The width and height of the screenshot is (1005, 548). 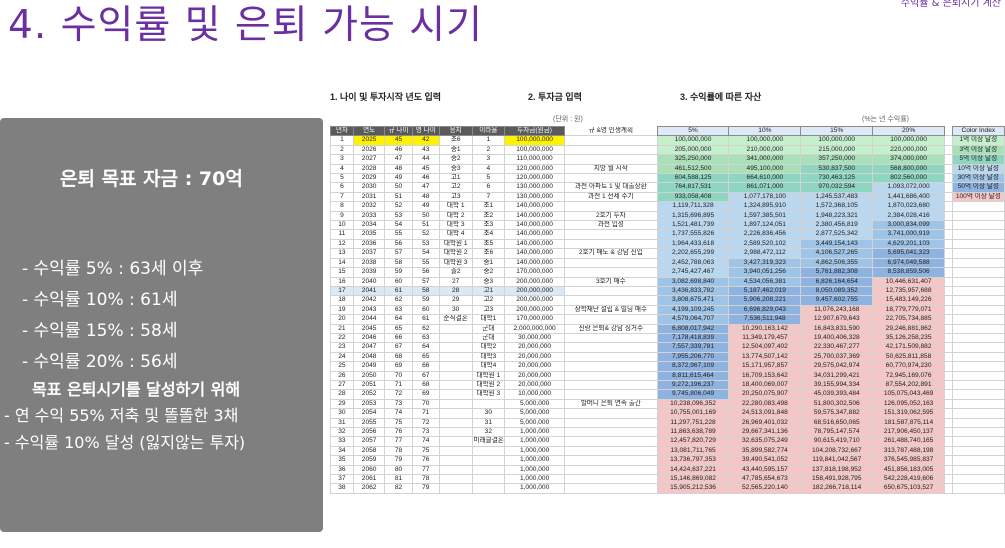 I want to click on table-cell: 374,000,000, so click(x=909, y=159).